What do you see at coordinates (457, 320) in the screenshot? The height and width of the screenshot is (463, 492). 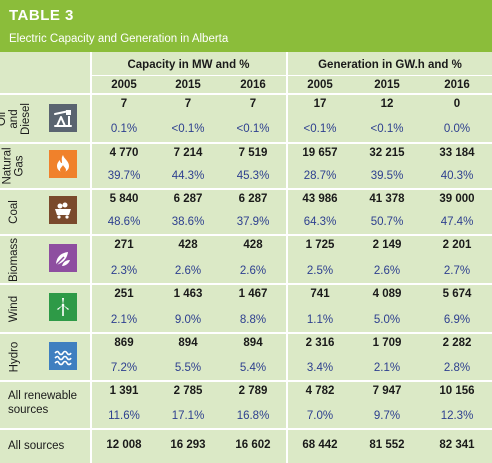 I see `percent-cell: 6.9%` at bounding box center [457, 320].